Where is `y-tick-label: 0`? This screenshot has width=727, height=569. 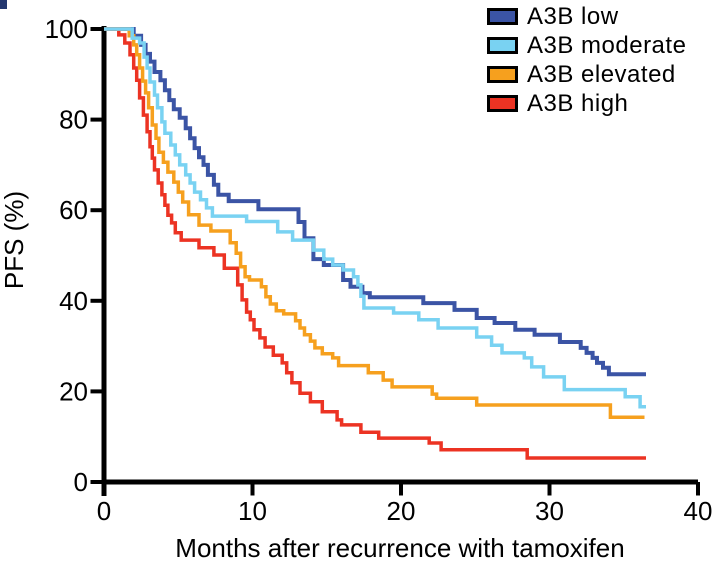 y-tick-label: 0 is located at coordinates (81, 482).